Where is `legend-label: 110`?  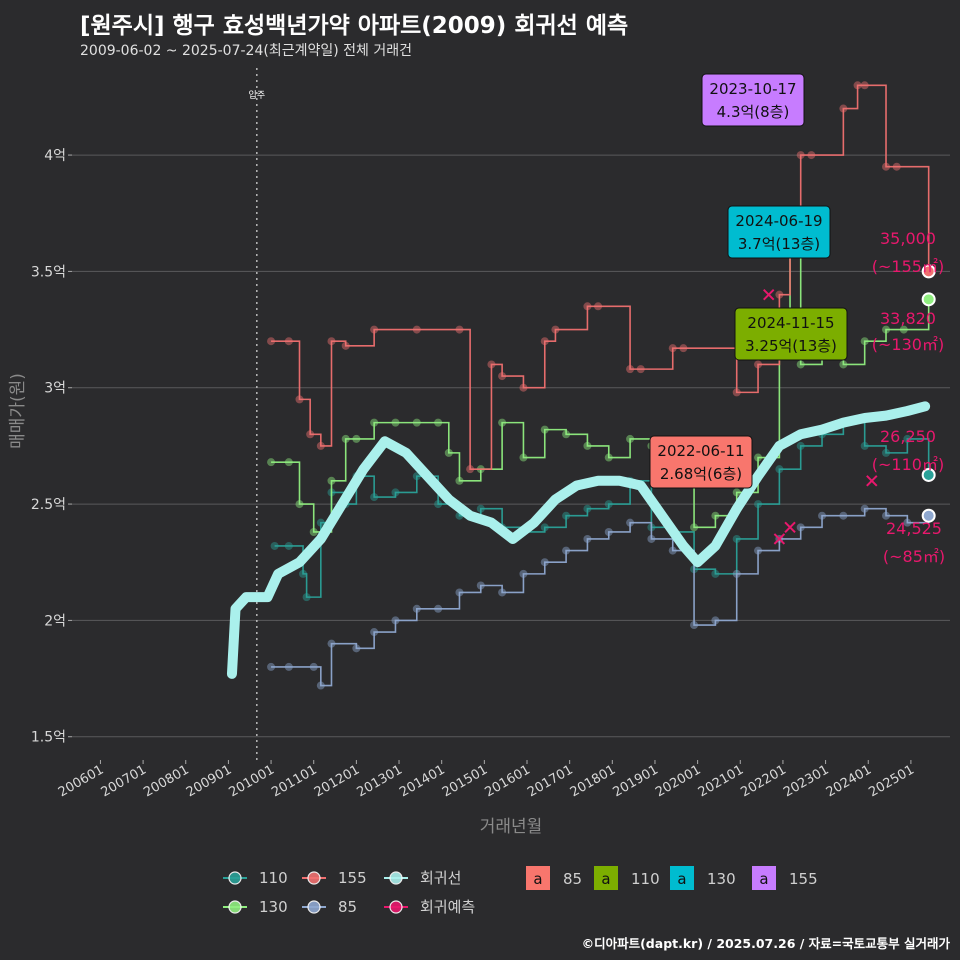
legend-label: 110 is located at coordinates (273, 878).